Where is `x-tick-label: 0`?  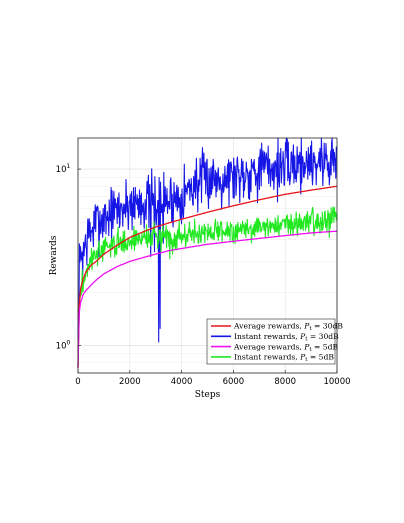
x-tick-label: 0 is located at coordinates (77, 382).